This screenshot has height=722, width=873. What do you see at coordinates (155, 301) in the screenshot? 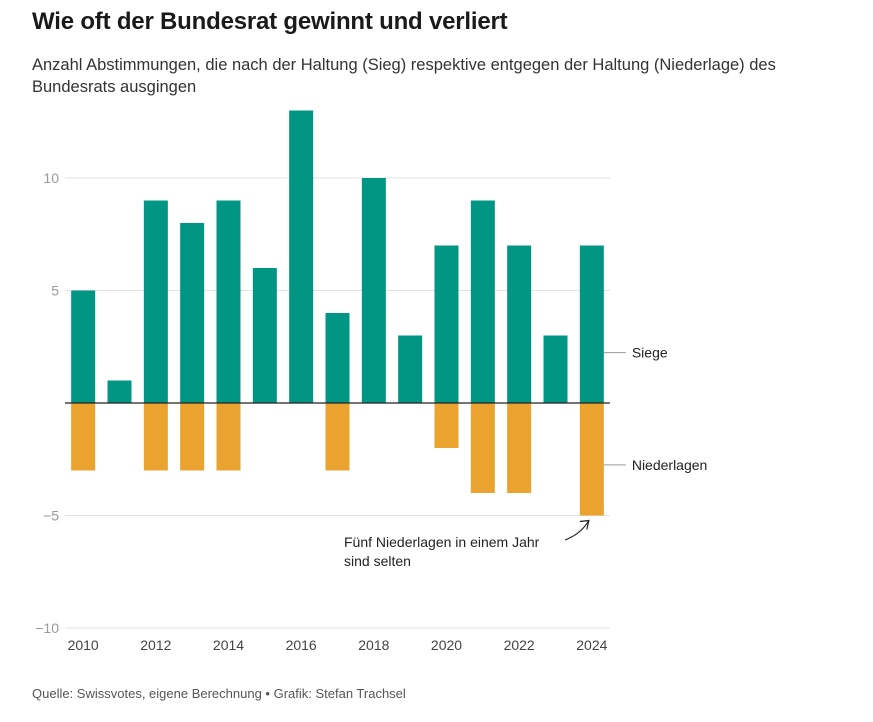
I see `bar-siege-2012` at bounding box center [155, 301].